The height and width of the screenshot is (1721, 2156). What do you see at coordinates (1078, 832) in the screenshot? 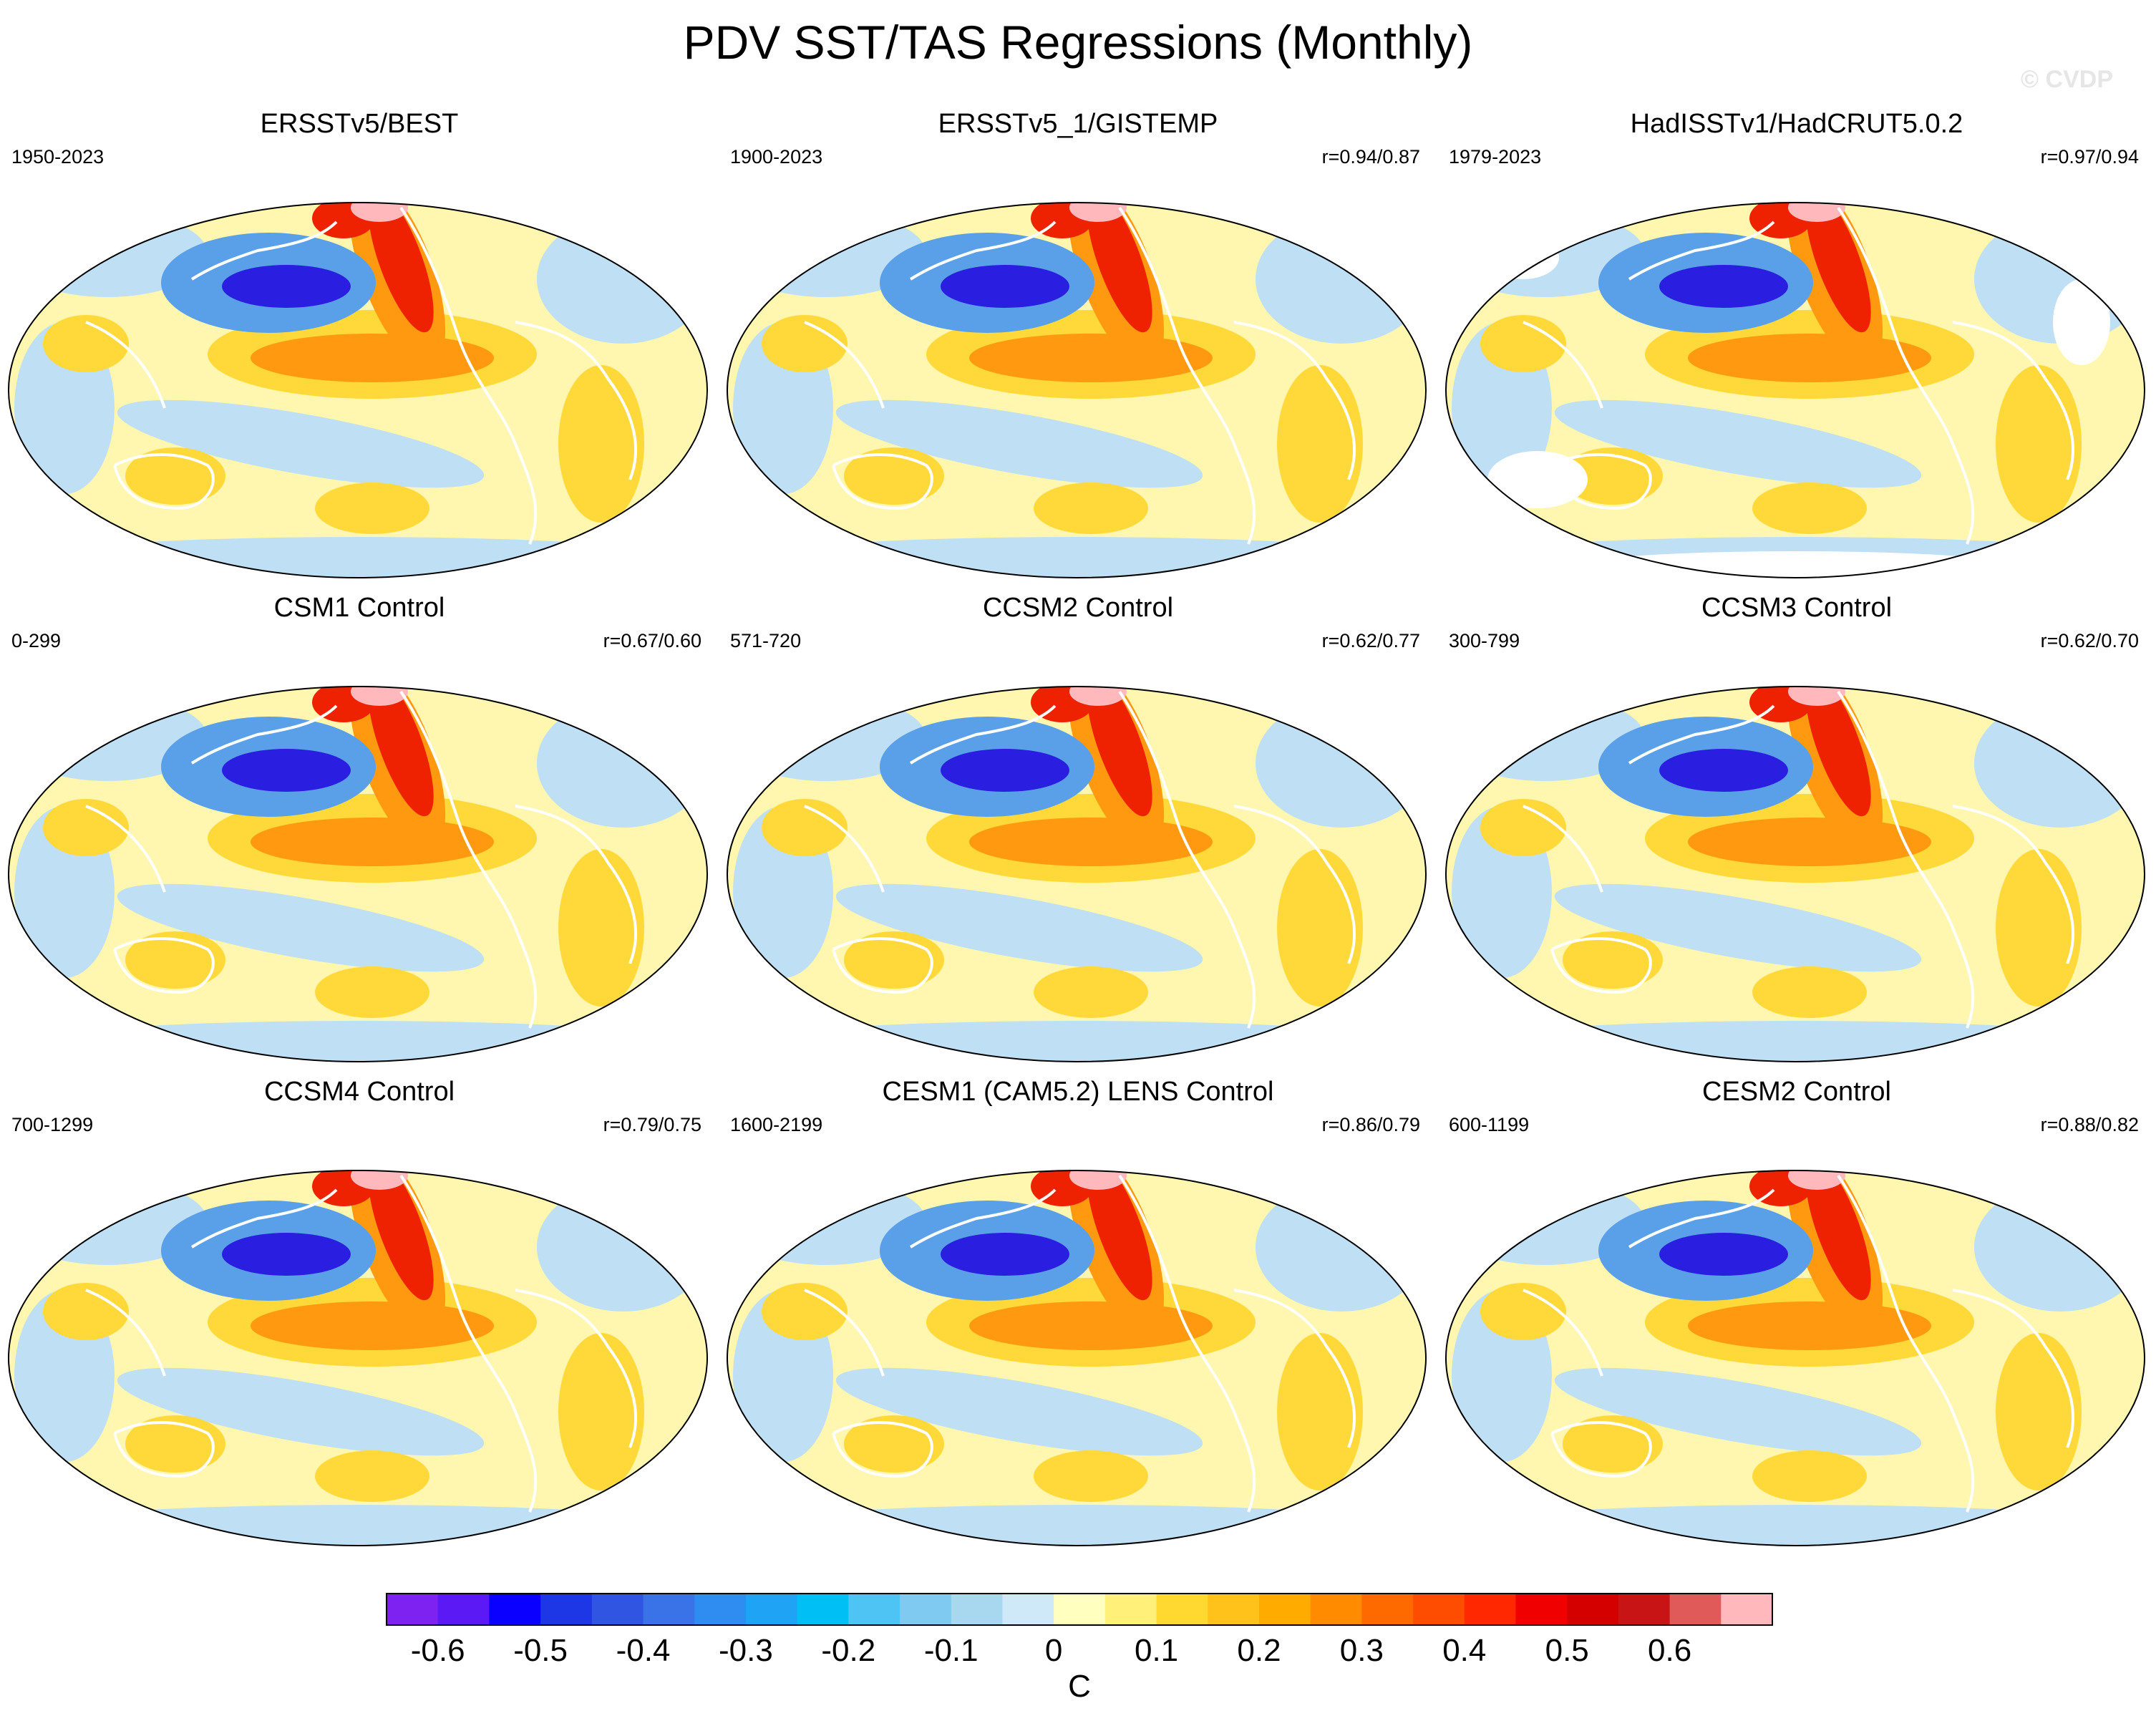
I see `map-panel: CCSM2 Control 571-720 r=0.62/0.77` at bounding box center [1078, 832].